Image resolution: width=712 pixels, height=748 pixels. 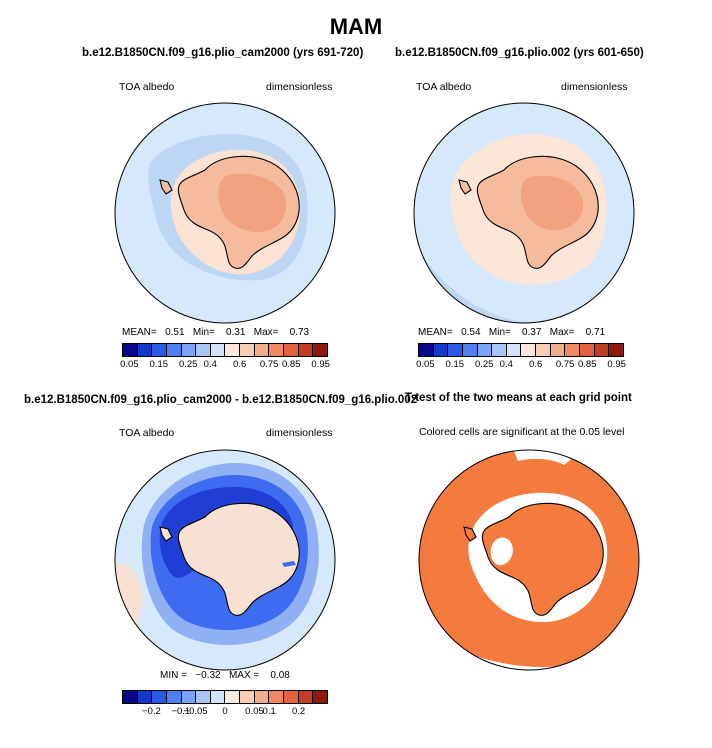 What do you see at coordinates (147, 87) in the screenshot?
I see `panel1-var-label: TOA albedo` at bounding box center [147, 87].